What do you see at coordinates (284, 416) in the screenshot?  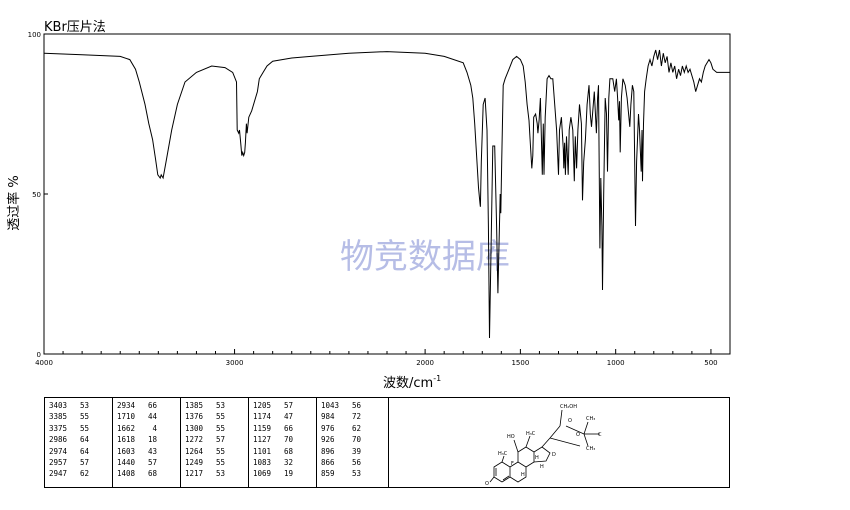 I see `peak-row: 1174 47` at bounding box center [284, 416].